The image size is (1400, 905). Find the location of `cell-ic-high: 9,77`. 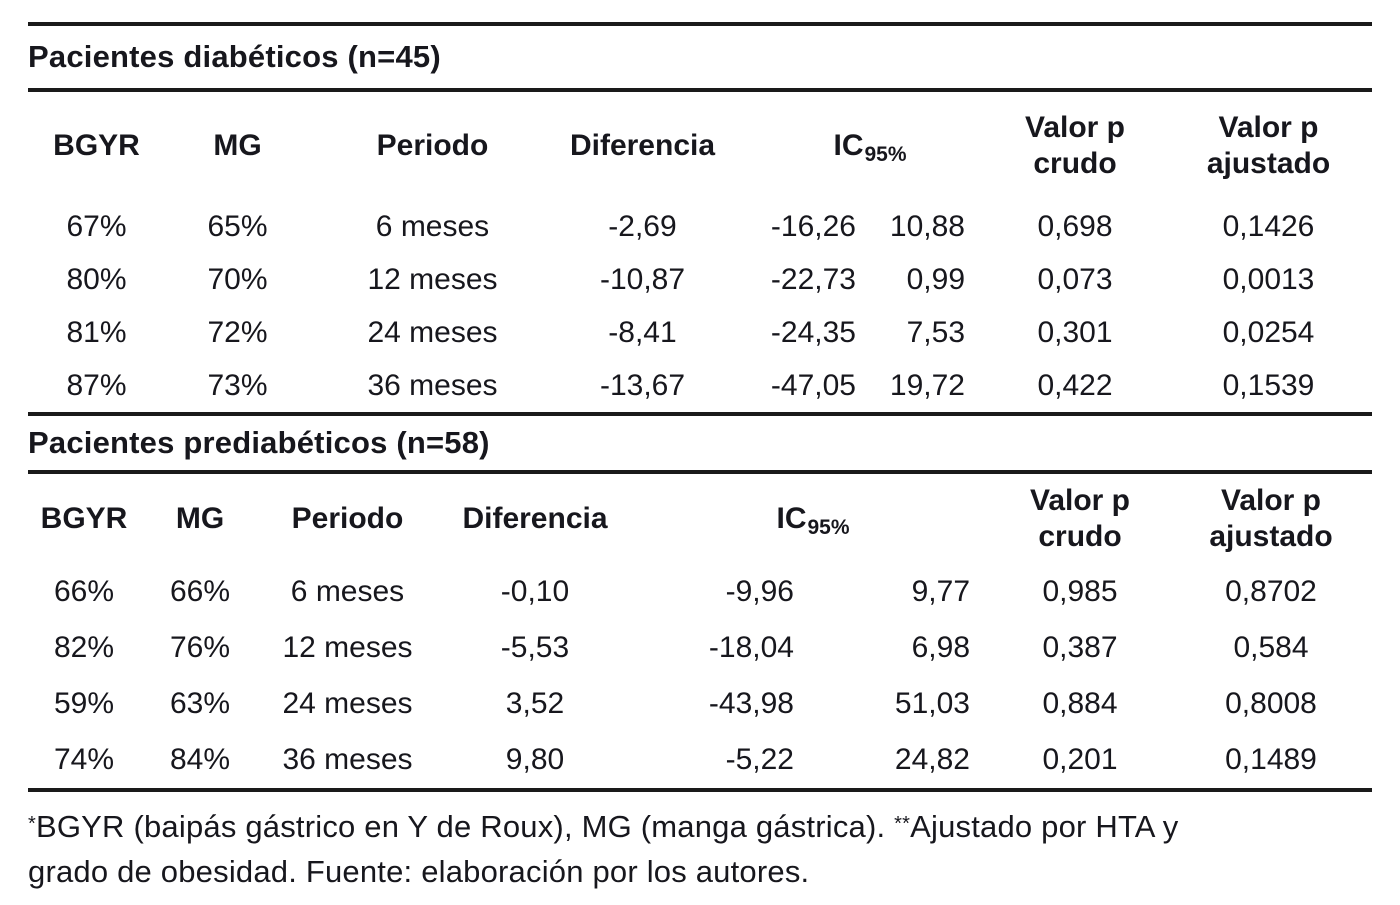

cell-ic-high: 9,77 is located at coordinates (940, 591).